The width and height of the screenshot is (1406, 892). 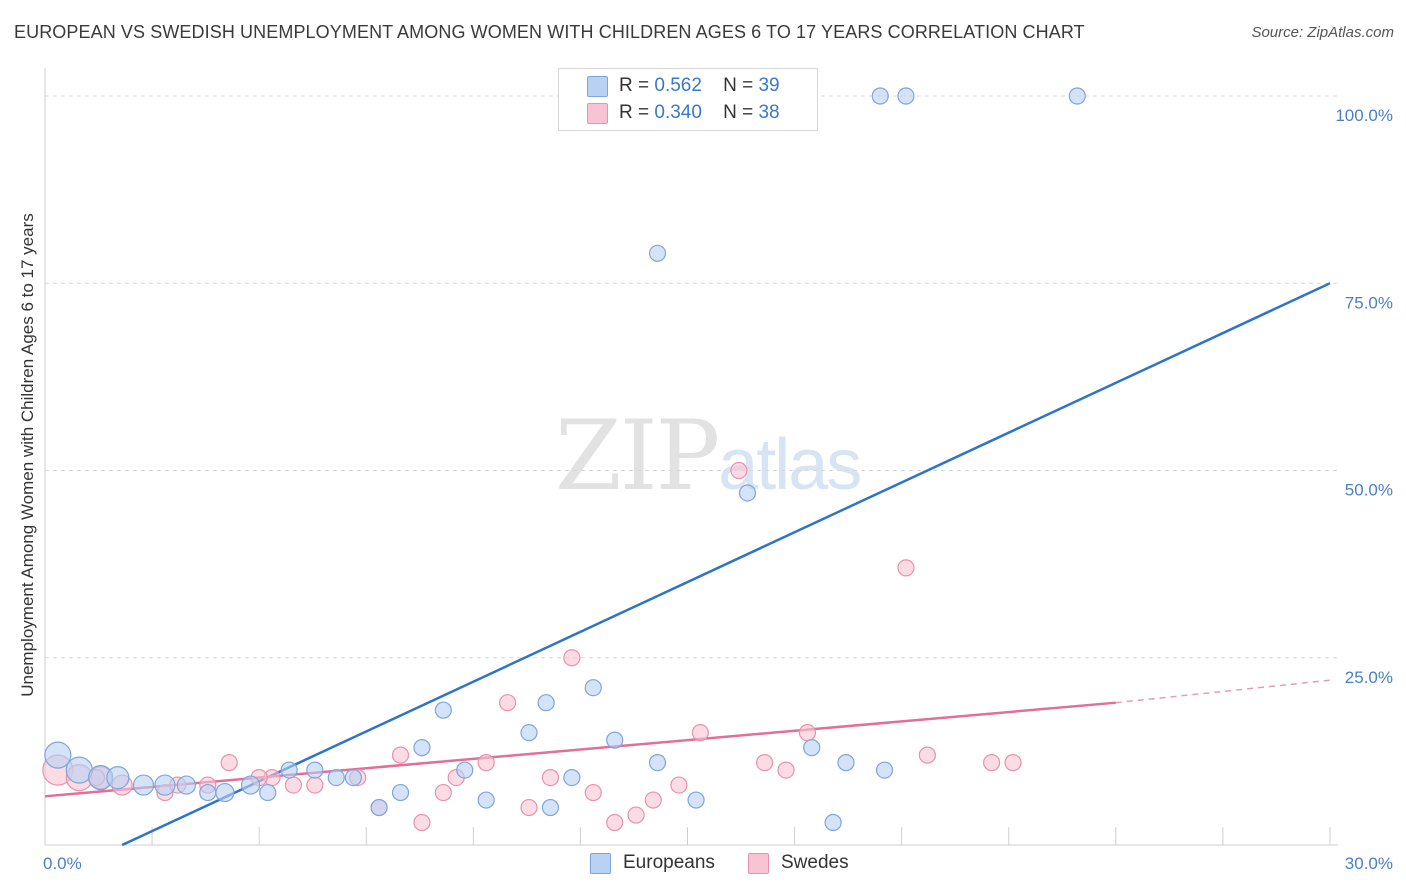 What do you see at coordinates (678, 85) in the screenshot?
I see `legend-r-value: 0.562` at bounding box center [678, 85].